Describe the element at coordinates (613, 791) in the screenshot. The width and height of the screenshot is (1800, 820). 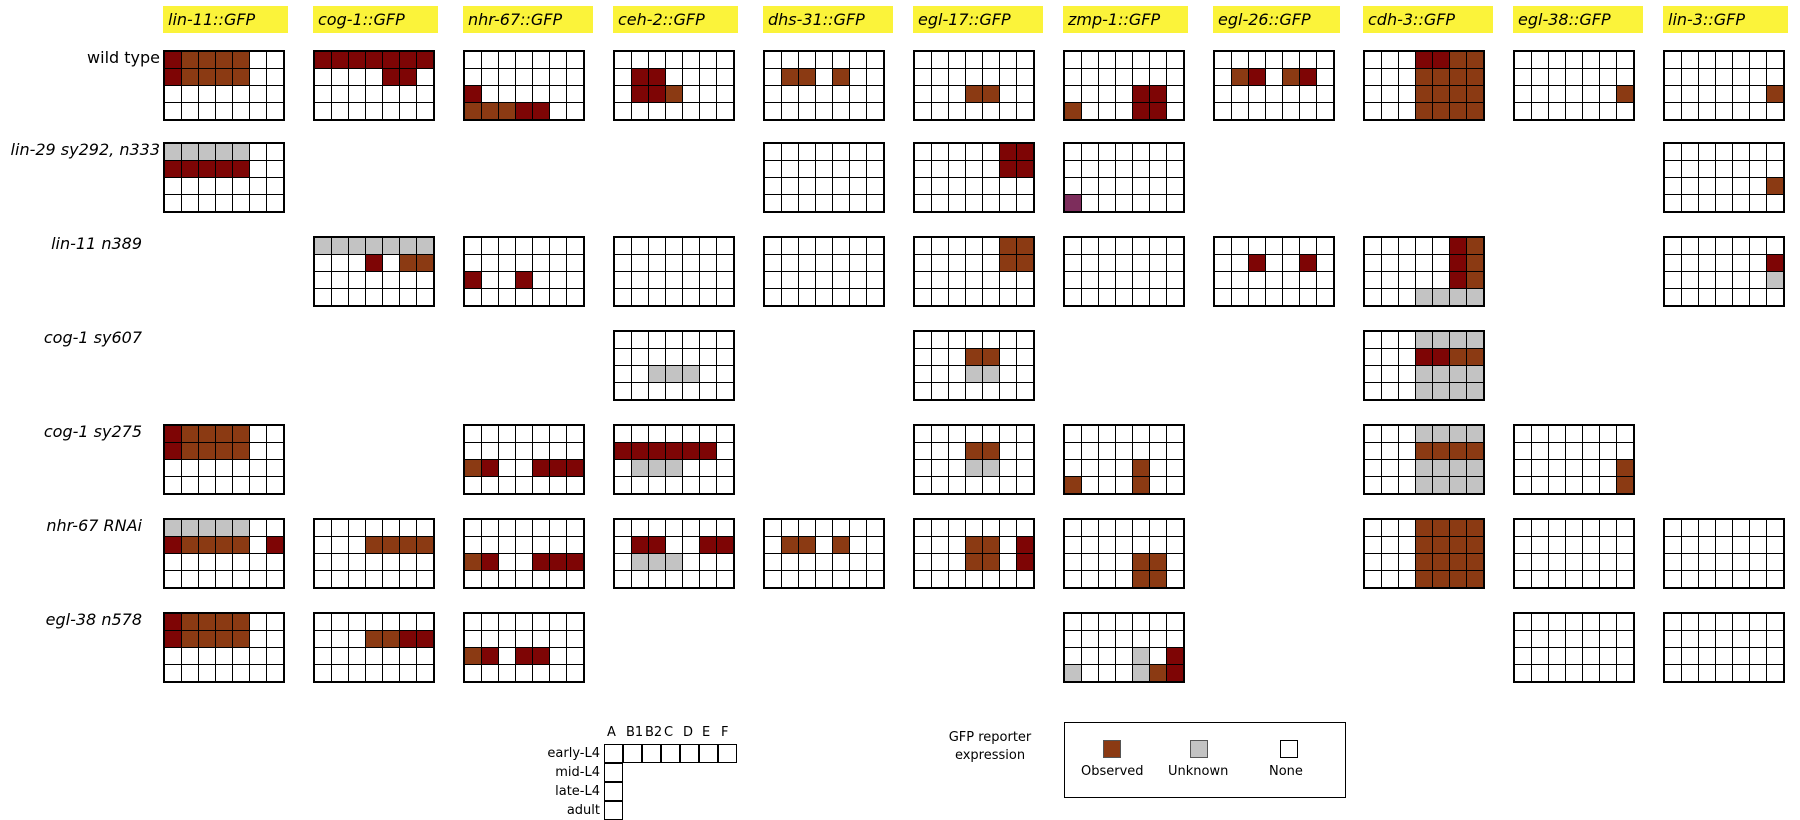
I see `key-cell` at that location.